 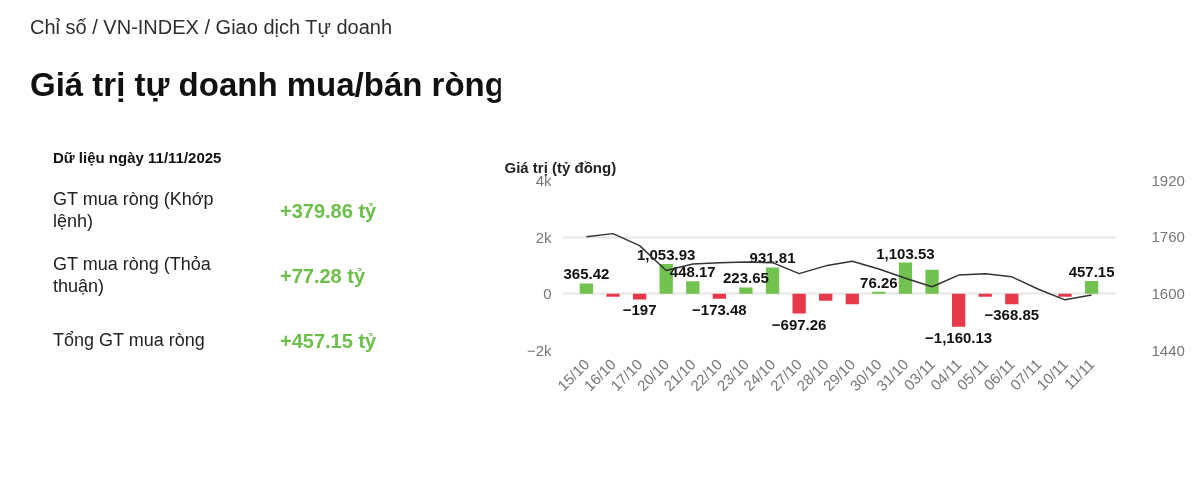 What do you see at coordinates (879, 282) in the screenshot?
I see `data-label: 76.26` at bounding box center [879, 282].